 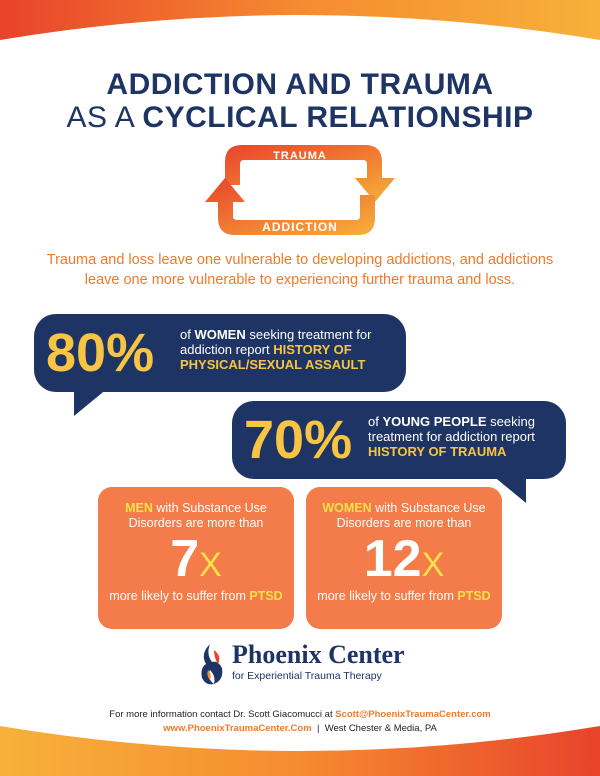 What do you see at coordinates (347, 508) in the screenshot?
I see `card-keyword: WOMEN` at bounding box center [347, 508].